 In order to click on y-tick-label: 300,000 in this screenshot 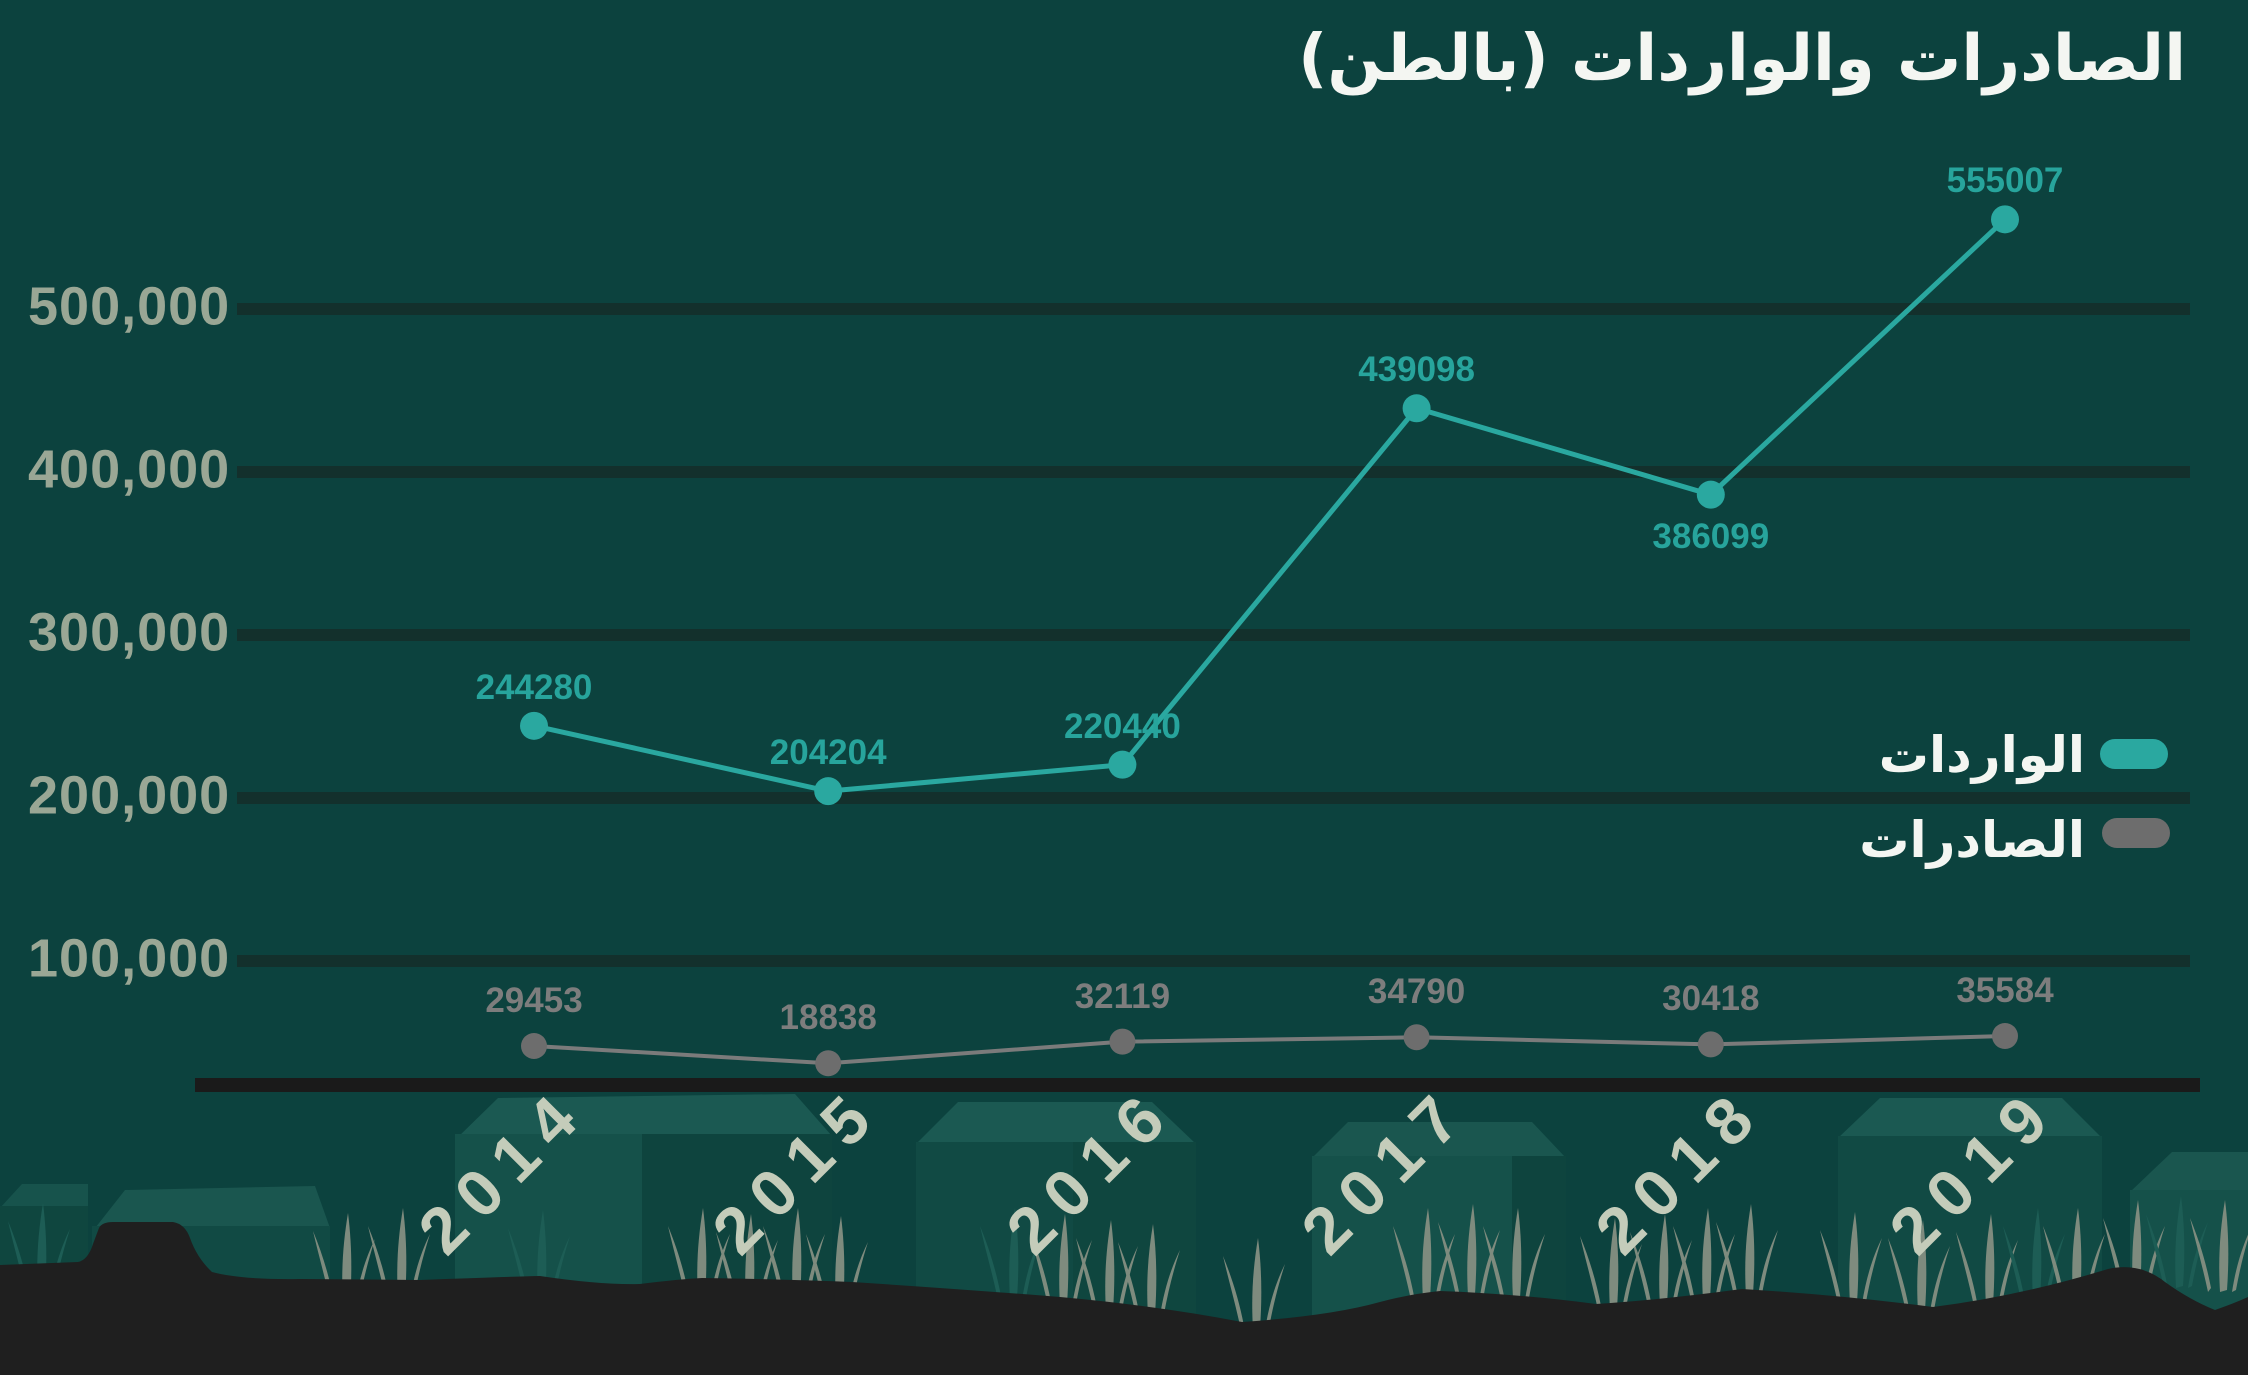, I will do `click(129, 632)`.